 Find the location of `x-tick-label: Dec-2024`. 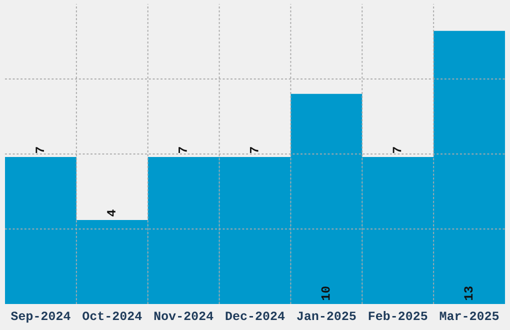

x-tick-label: Dec-2024 is located at coordinates (255, 316).